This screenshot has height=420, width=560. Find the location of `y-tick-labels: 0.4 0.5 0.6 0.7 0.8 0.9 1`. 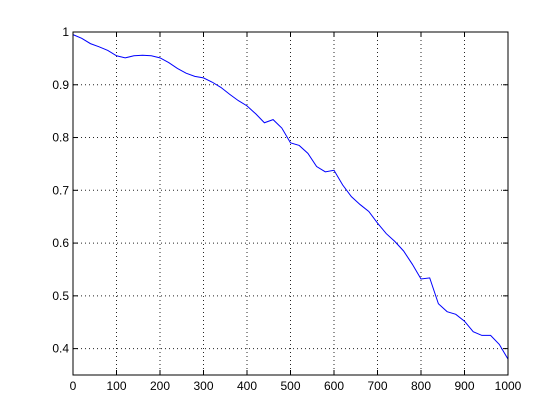

y-tick-labels: 0.4 0.5 0.6 0.7 0.8 0.9 1 is located at coordinates (60, 190).